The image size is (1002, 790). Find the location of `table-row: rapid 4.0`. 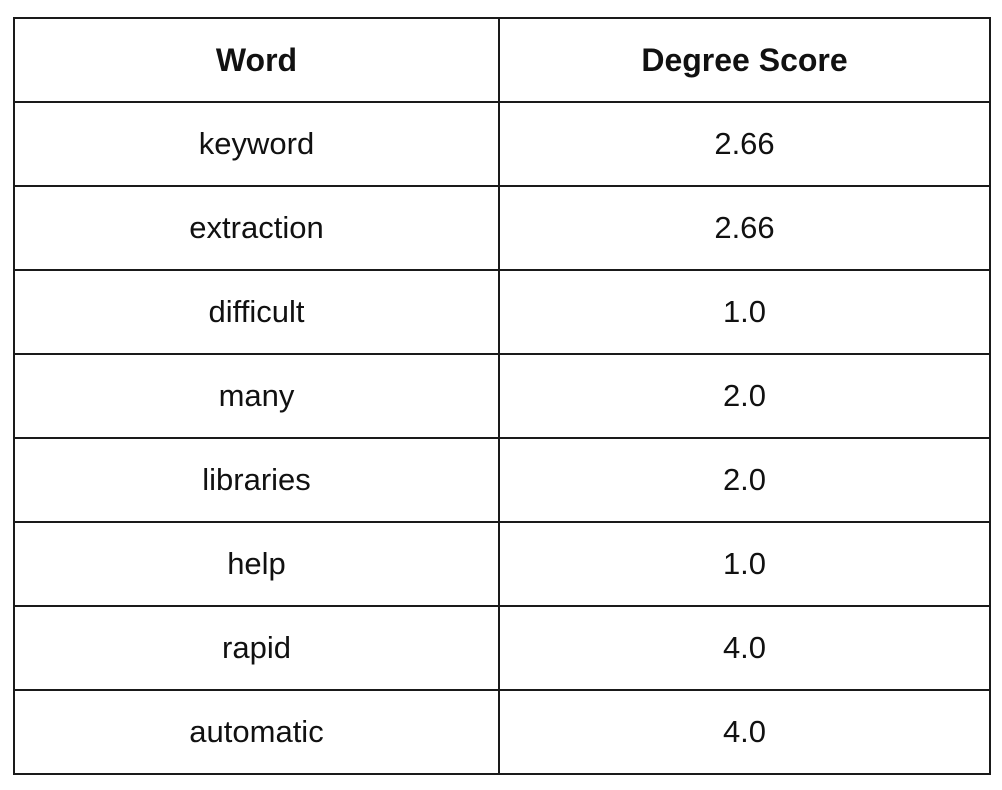

table-row: rapid 4.0 is located at coordinates (502, 648).